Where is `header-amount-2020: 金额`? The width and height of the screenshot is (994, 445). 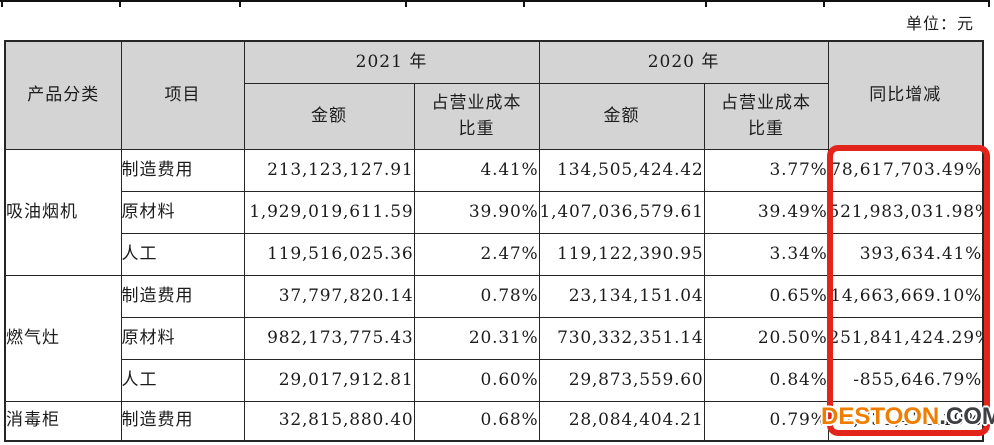 header-amount-2020: 金额 is located at coordinates (621, 116).